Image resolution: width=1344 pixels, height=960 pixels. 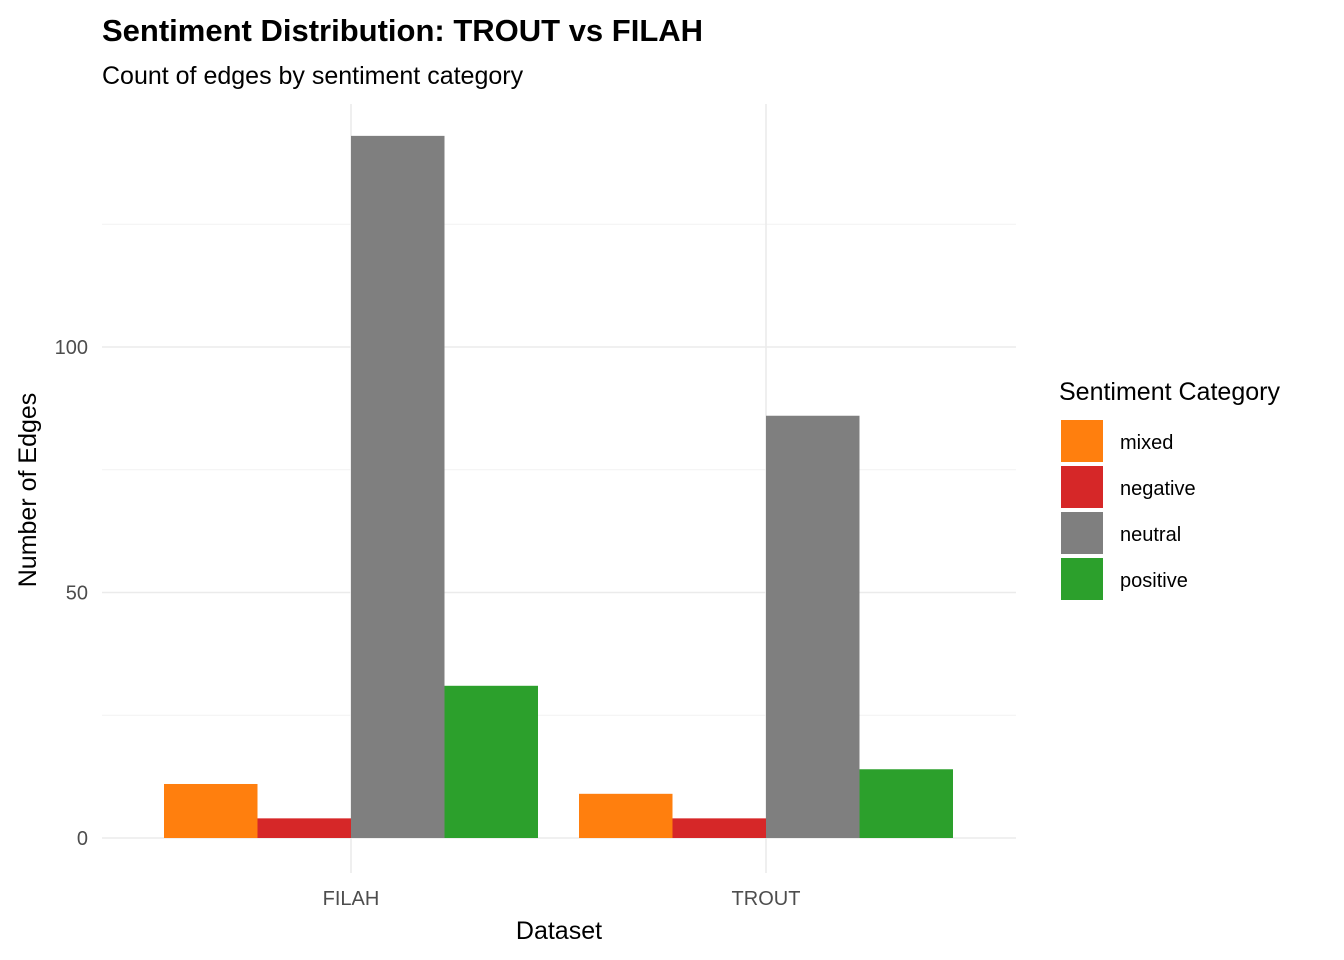 What do you see at coordinates (398, 486) in the screenshot?
I see `bar-filah-neutral` at bounding box center [398, 486].